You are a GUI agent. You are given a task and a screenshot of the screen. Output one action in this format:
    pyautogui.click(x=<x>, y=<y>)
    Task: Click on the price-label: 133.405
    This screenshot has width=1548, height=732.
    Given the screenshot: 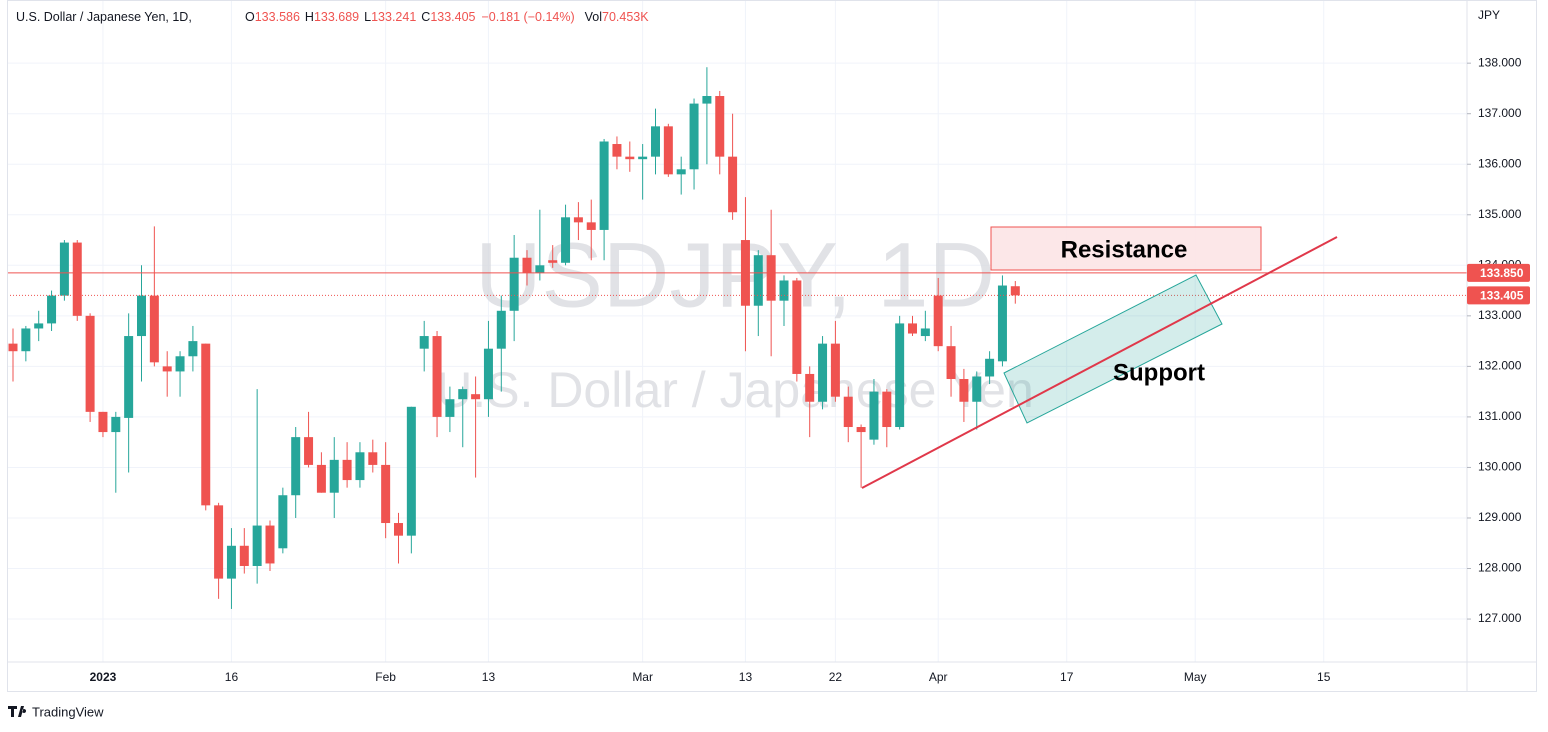 What is the action you would take?
    pyautogui.click(x=1502, y=296)
    